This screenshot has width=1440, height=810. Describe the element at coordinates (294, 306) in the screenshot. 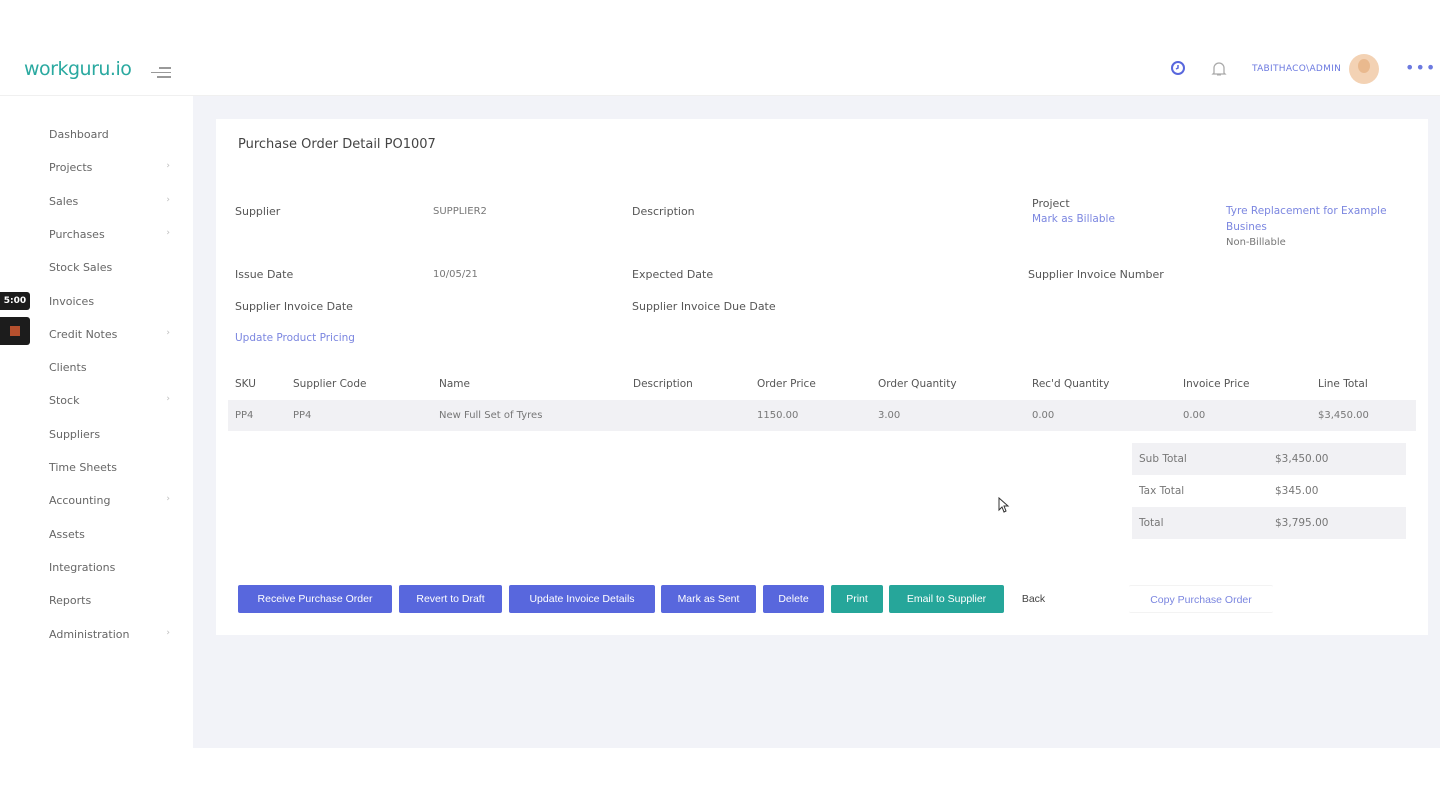

I see `supplier-invoice-date-label: Supplier Invoice Date` at that location.